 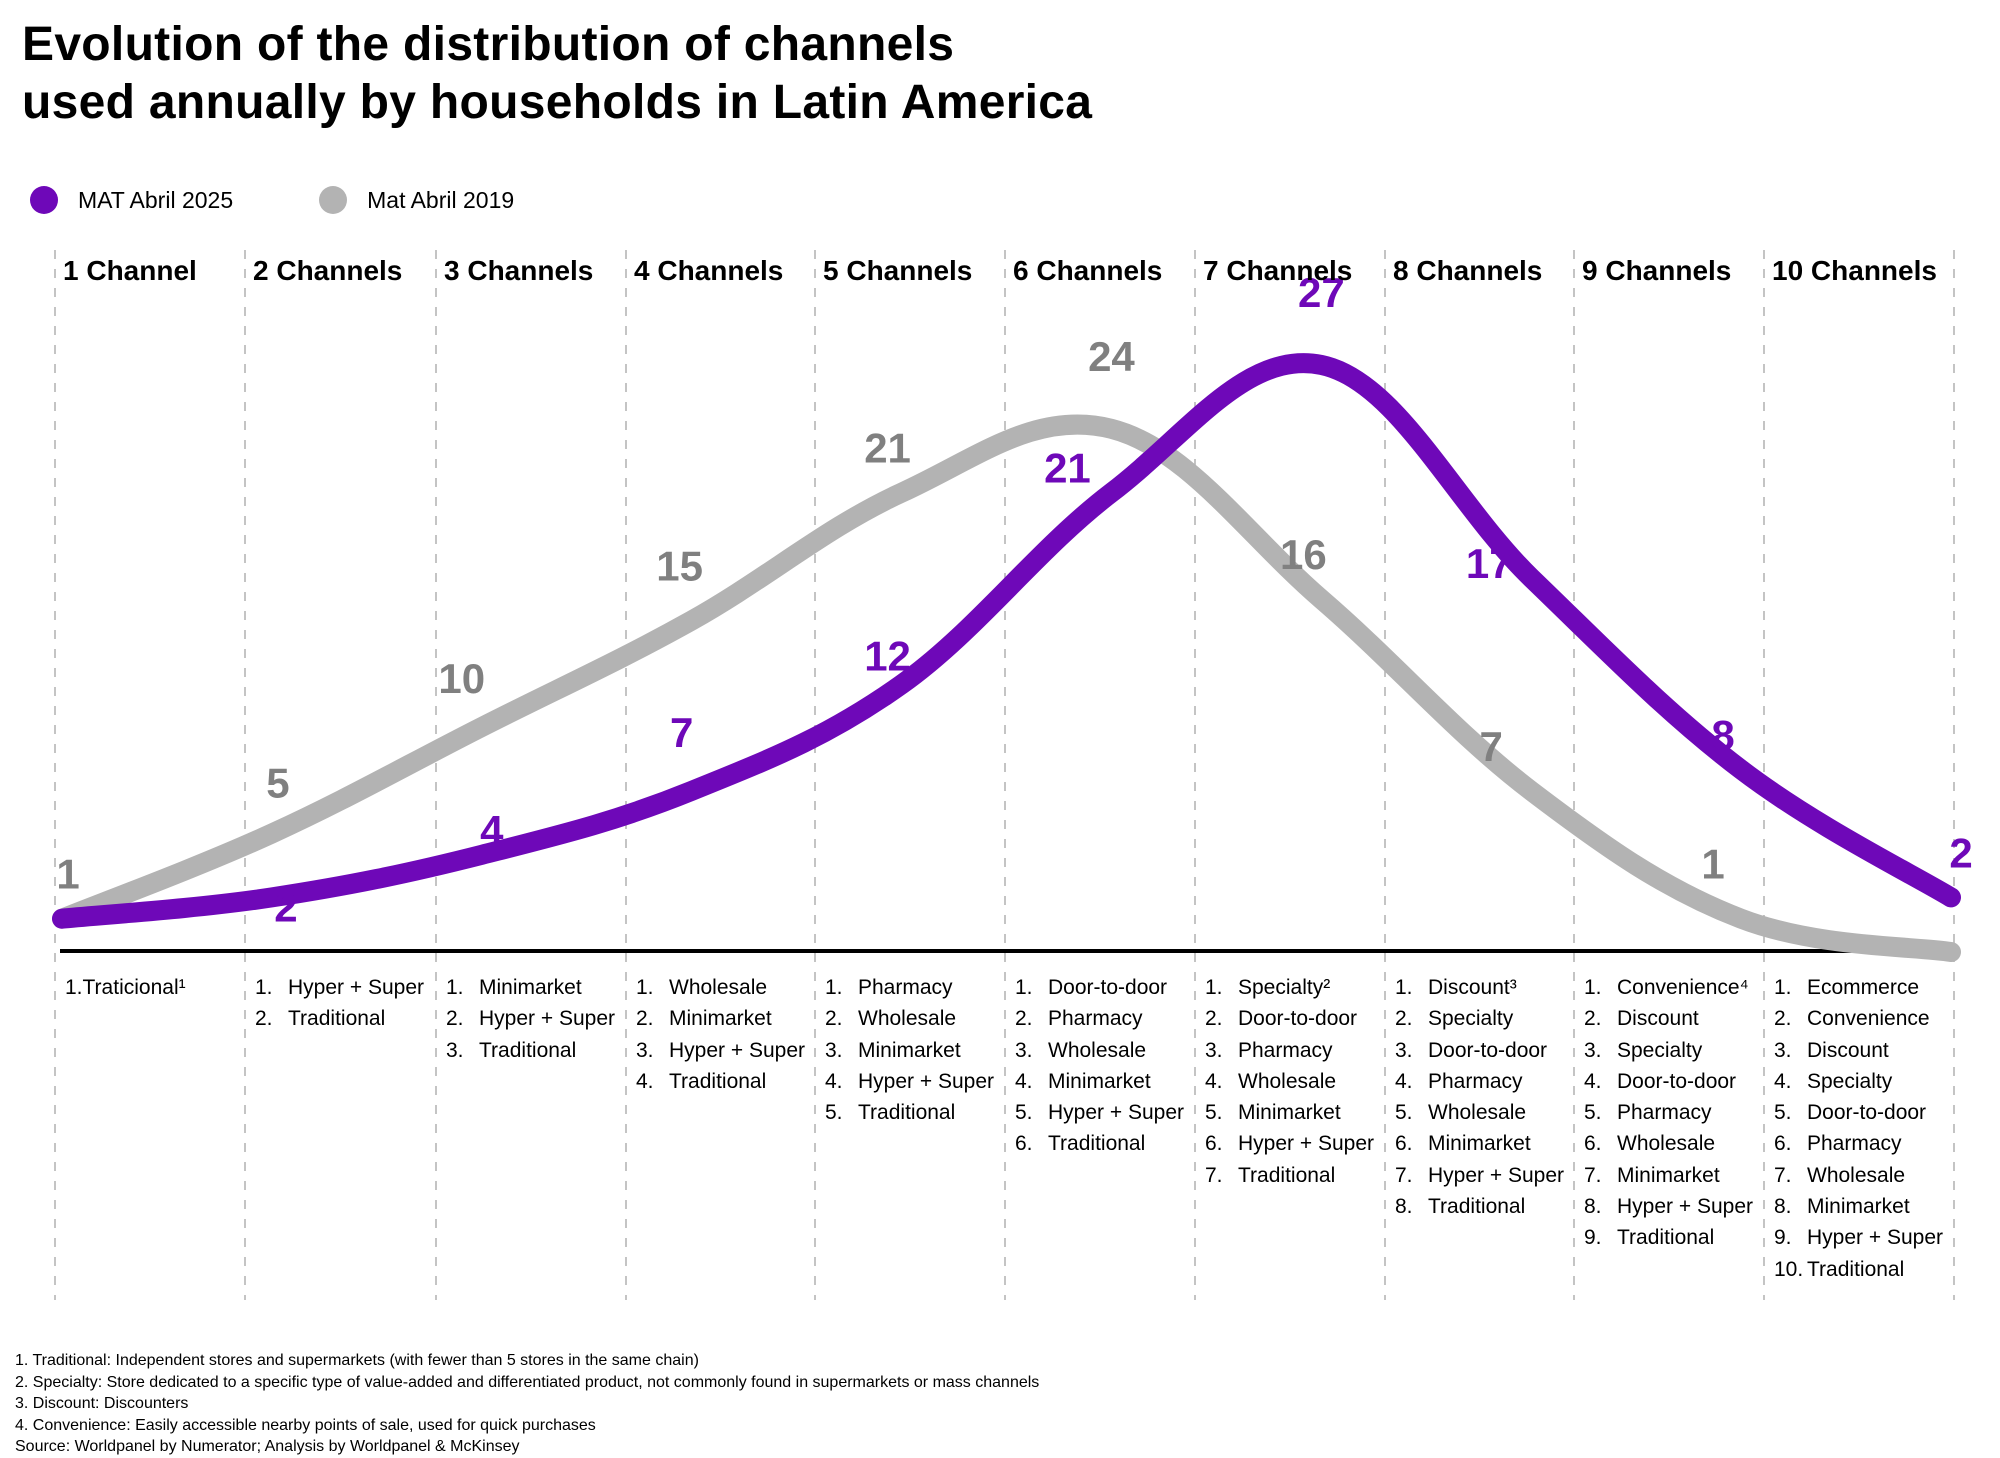 I want to click on channel-list-item: 8. Minimarket, so click(x=1858, y=1206).